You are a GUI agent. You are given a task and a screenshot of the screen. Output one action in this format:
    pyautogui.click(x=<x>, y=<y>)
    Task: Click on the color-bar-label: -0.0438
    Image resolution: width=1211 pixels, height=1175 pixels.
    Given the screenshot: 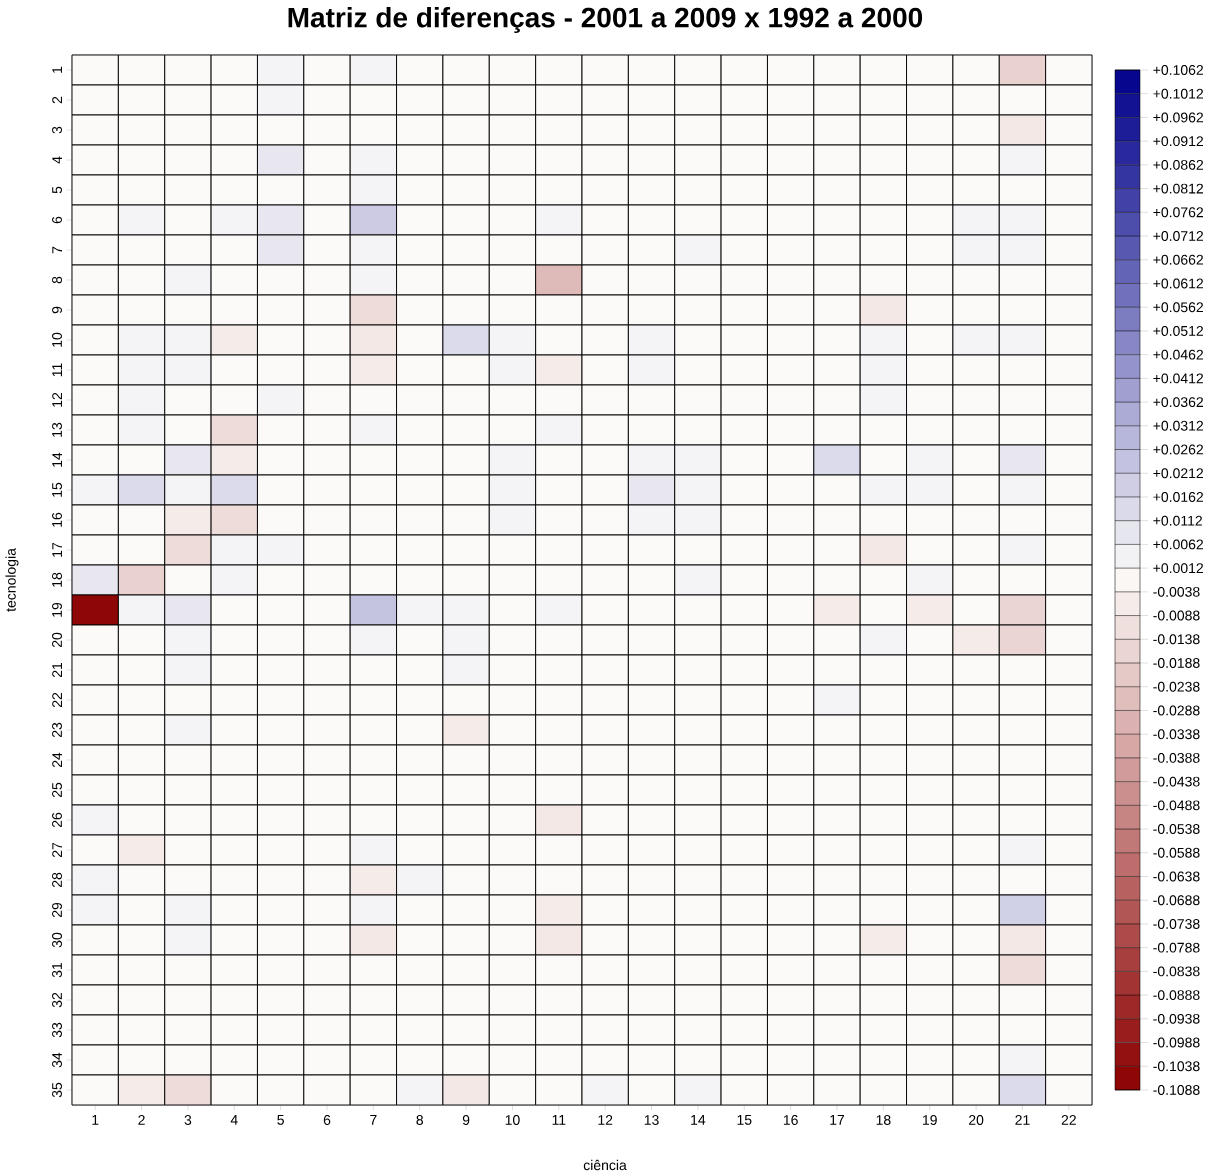 What is the action you would take?
    pyautogui.click(x=1176, y=781)
    